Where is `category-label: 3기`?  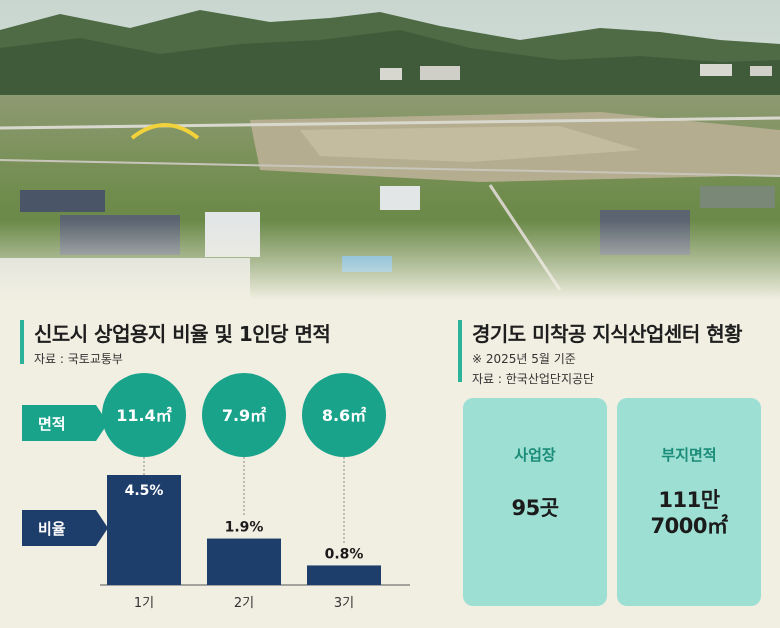 category-label: 3기 is located at coordinates (344, 603).